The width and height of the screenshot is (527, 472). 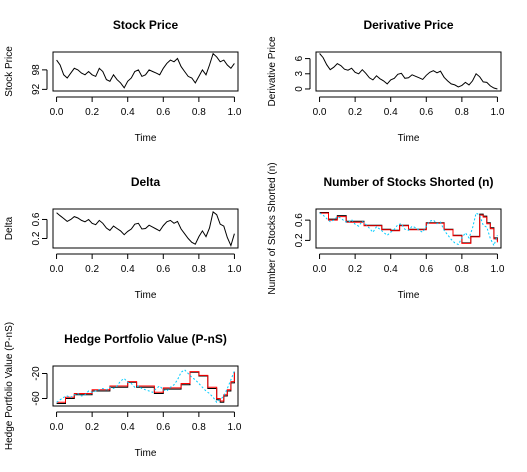 I want to click on y-tick-label: 98, so click(x=36, y=70).